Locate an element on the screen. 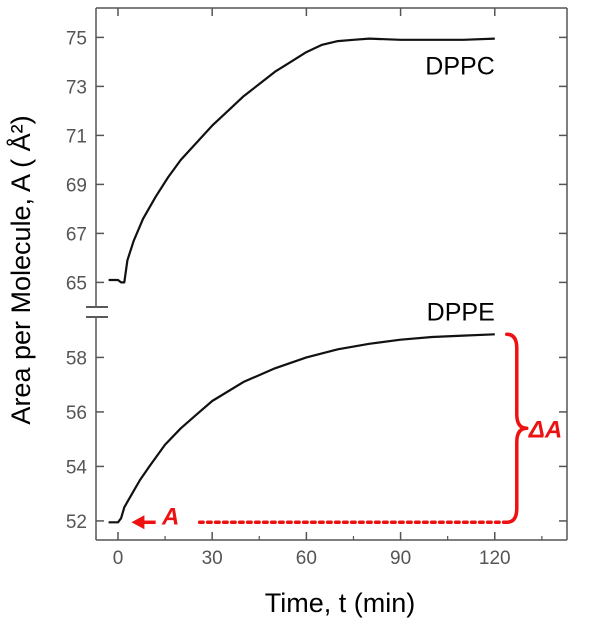  y-tick-label-lower: 54 is located at coordinates (77, 467).